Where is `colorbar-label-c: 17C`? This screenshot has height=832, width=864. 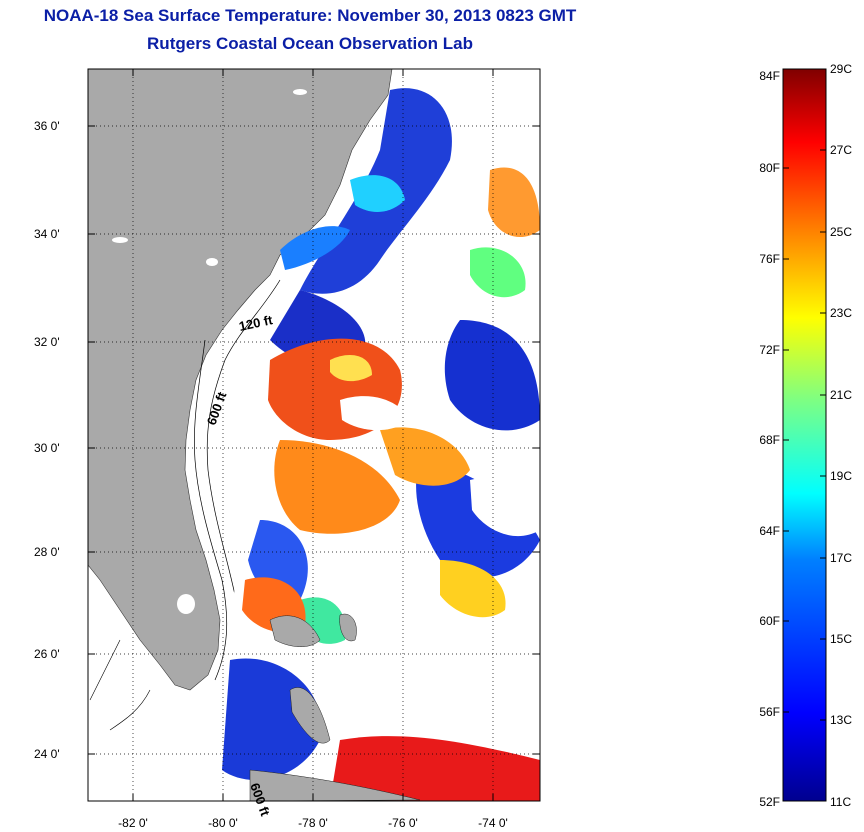 colorbar-label-c: 17C is located at coordinates (841, 558).